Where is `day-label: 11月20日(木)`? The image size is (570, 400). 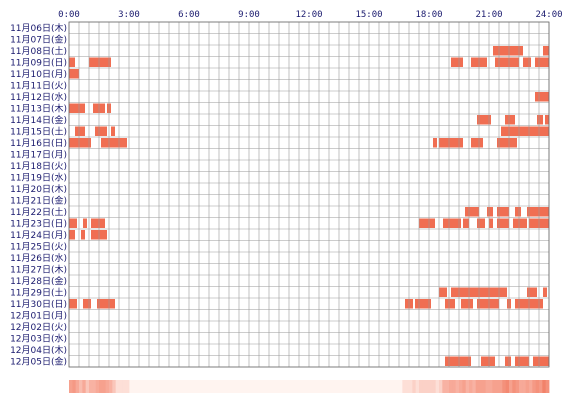
day-label: 11月20日(木) is located at coordinates (38, 189).